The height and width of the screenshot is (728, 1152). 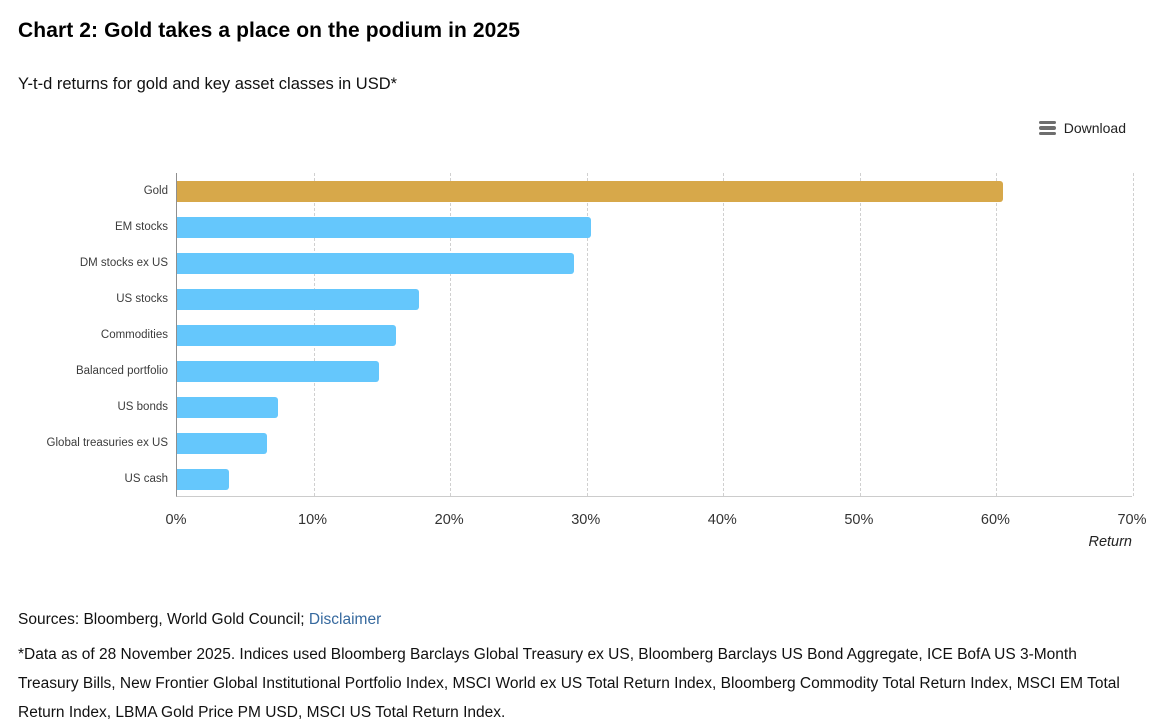 I want to click on bar-row: US stocks, so click(x=624, y=299).